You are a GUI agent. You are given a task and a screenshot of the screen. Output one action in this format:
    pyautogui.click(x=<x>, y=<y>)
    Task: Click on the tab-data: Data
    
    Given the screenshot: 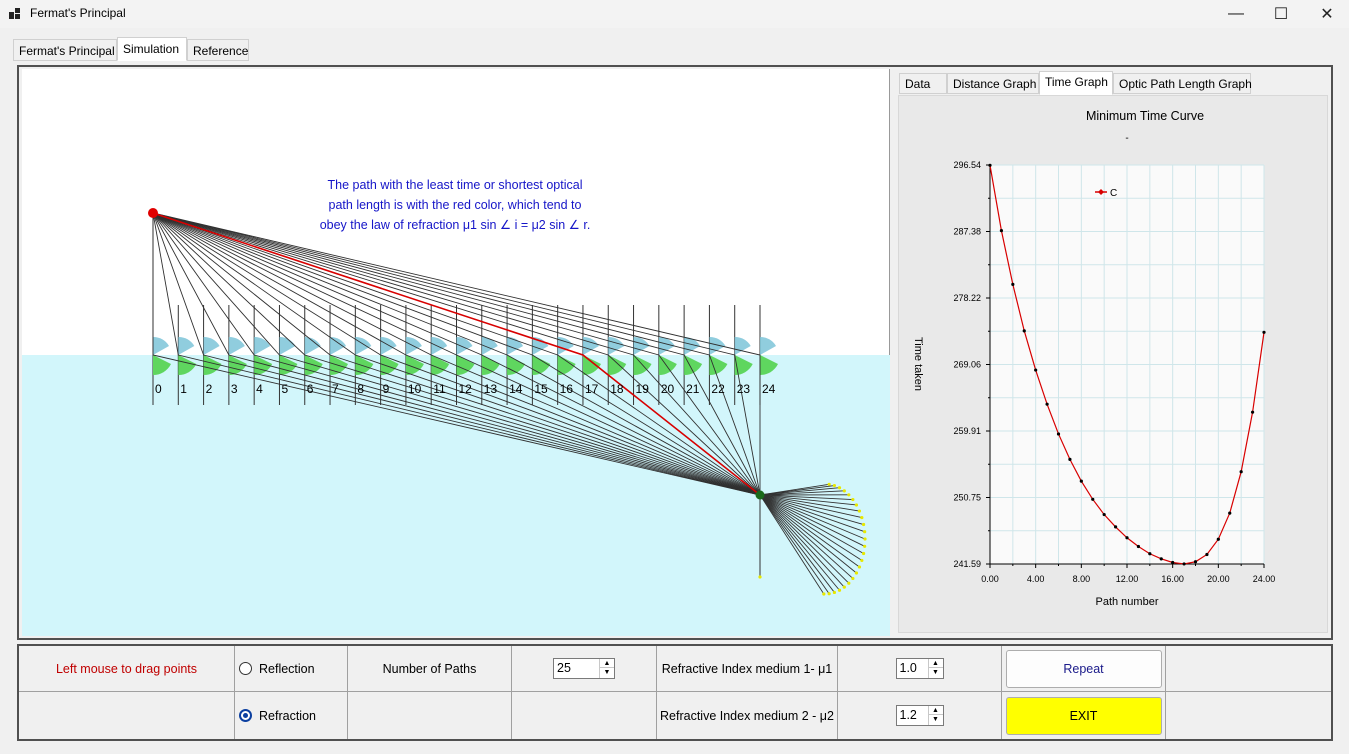 What is the action you would take?
    pyautogui.click(x=923, y=83)
    